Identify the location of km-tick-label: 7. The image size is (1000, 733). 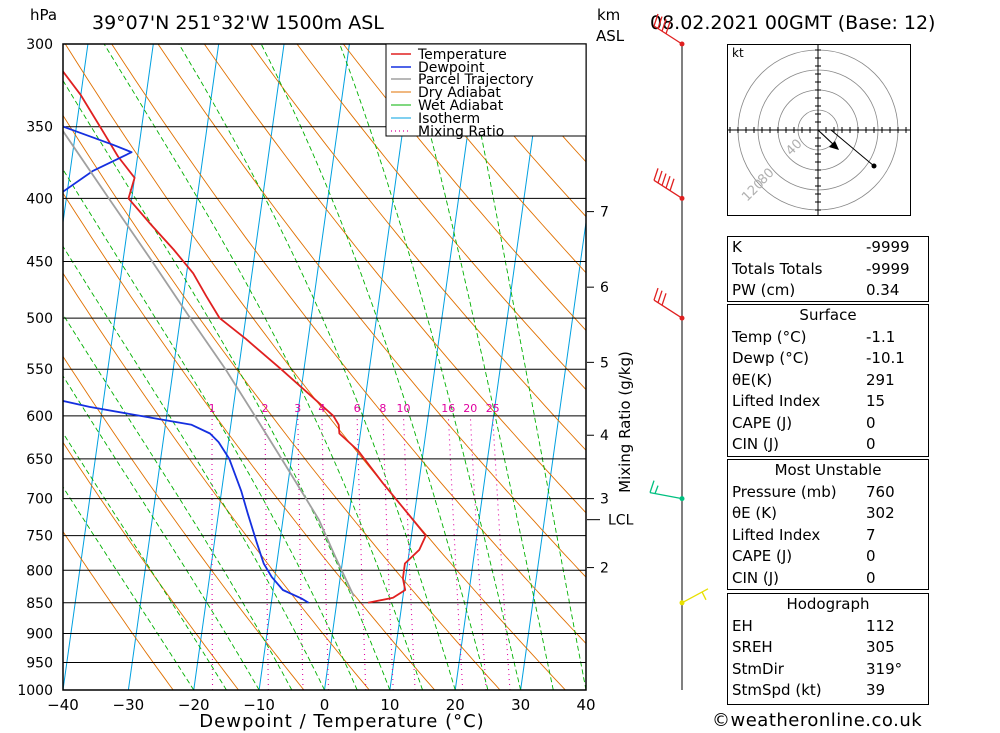
(604, 213).